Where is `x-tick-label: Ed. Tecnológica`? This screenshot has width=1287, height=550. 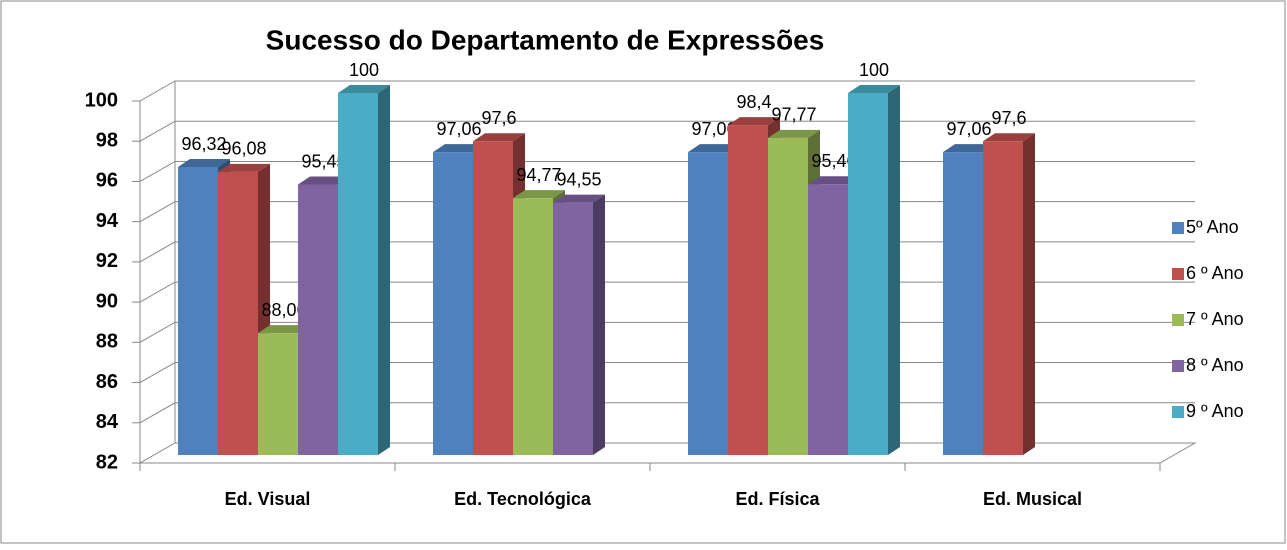
x-tick-label: Ed. Tecnológica is located at coordinates (523, 499).